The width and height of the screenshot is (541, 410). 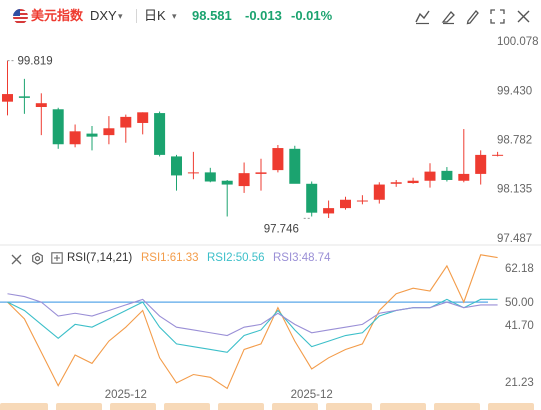 What do you see at coordinates (57, 258) in the screenshot?
I see `indicator-toggle-icon` at bounding box center [57, 258].